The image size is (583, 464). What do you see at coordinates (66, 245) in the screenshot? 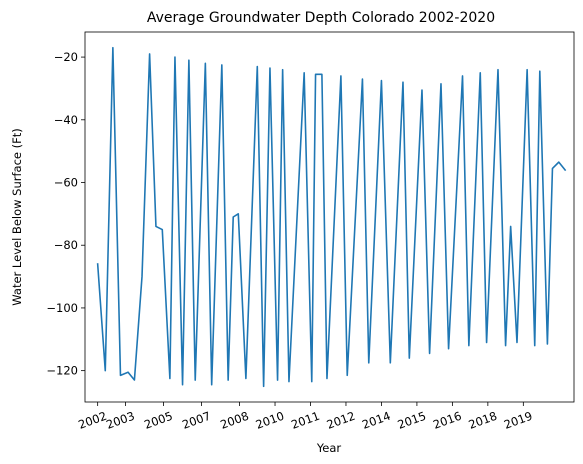
I see `y-tick-label-2: −80` at bounding box center [66, 245].